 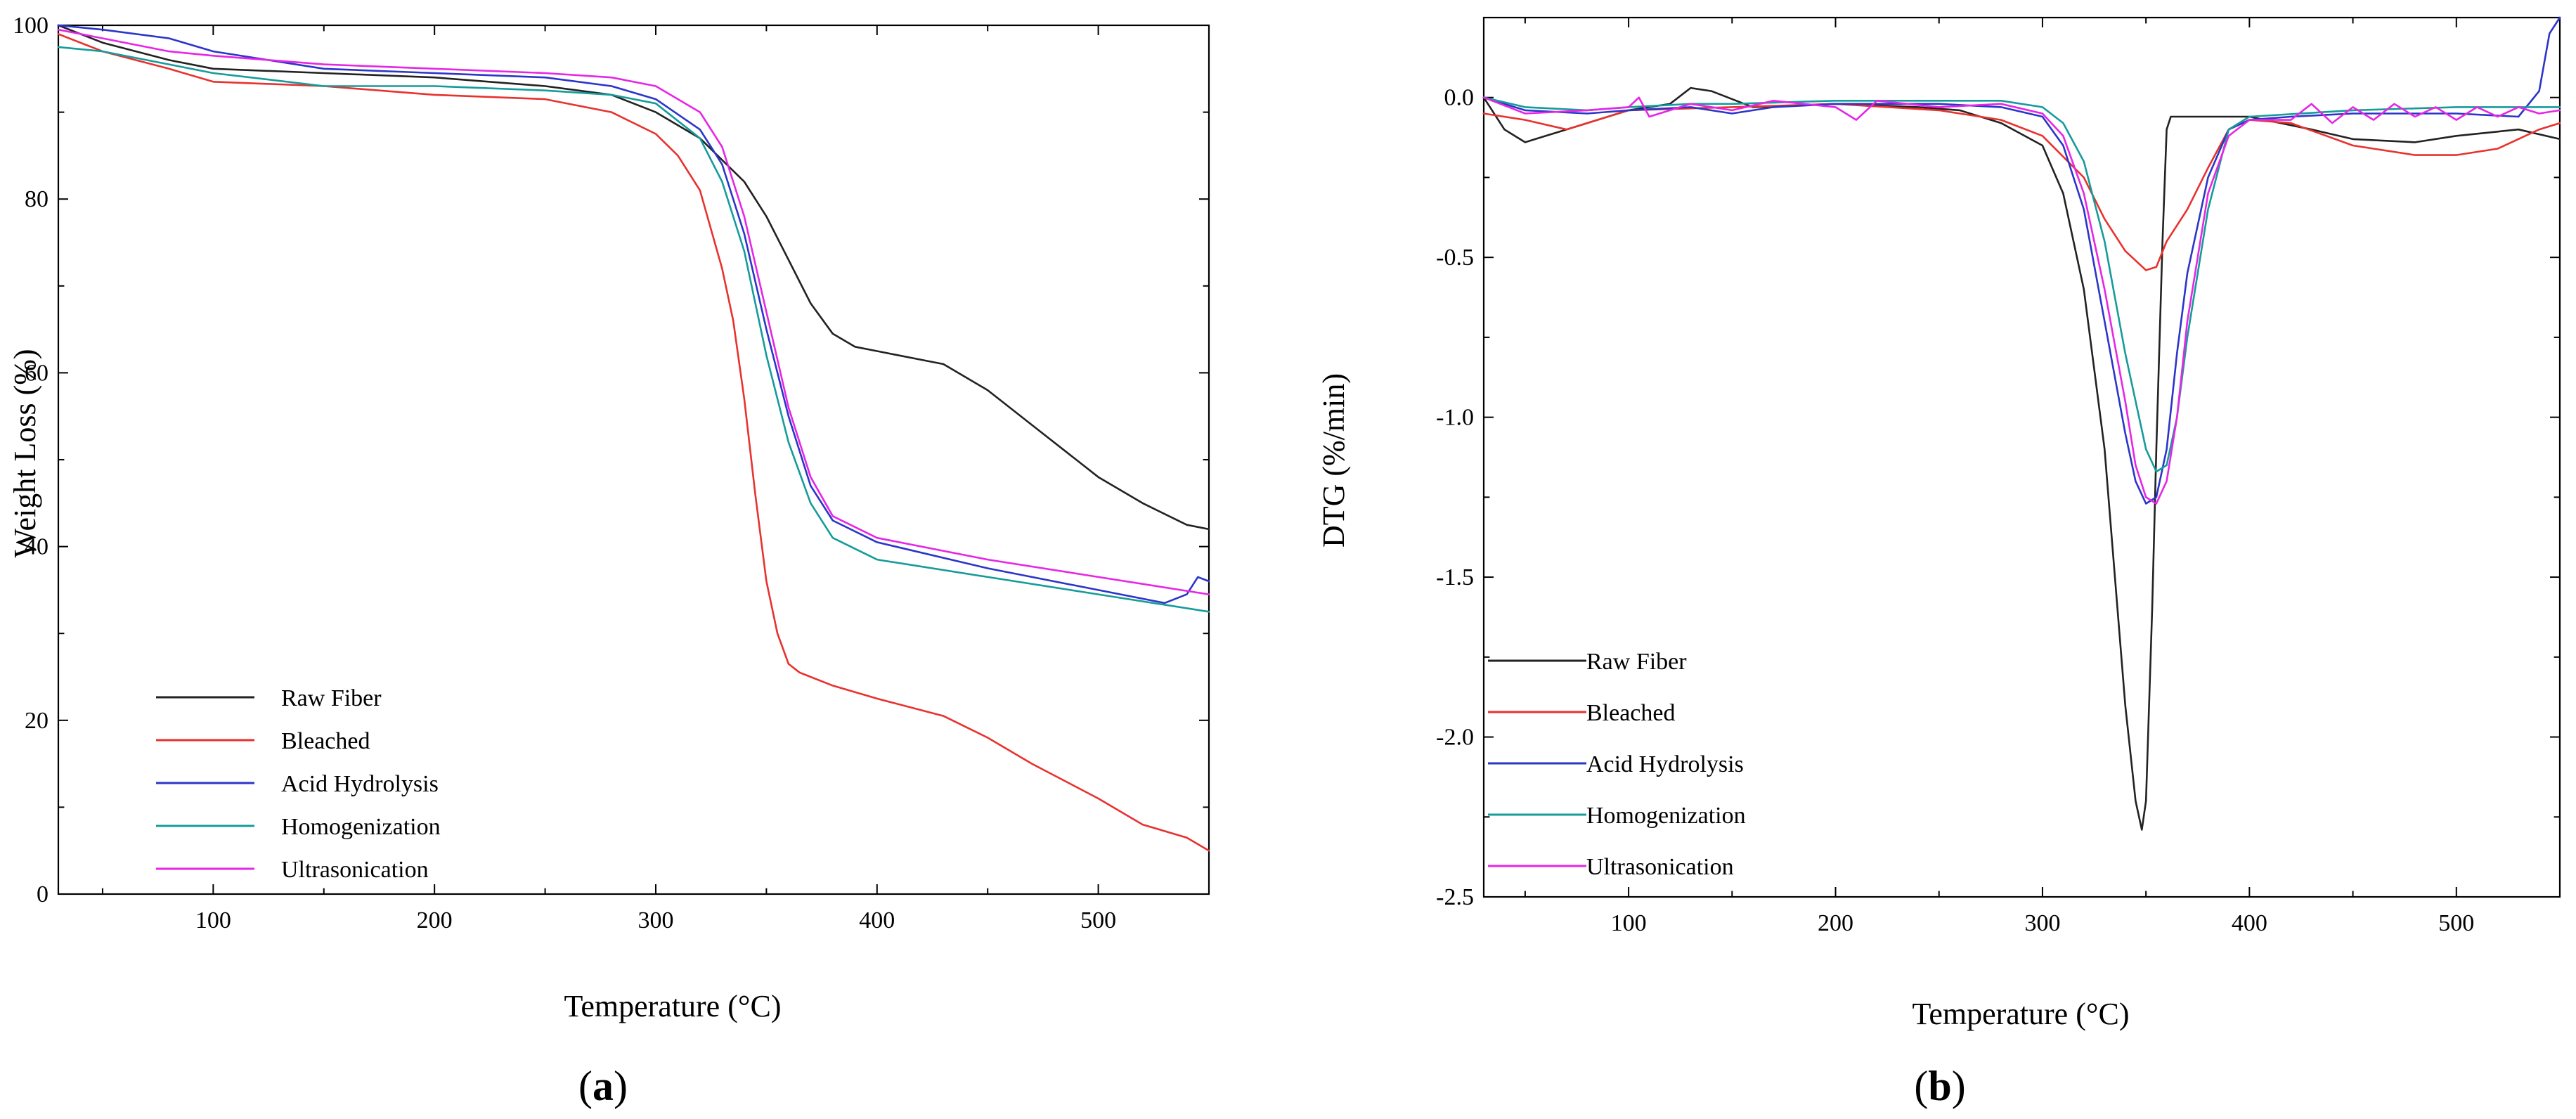 I want to click on legend-label-a: Bleached, so click(x=325, y=741).